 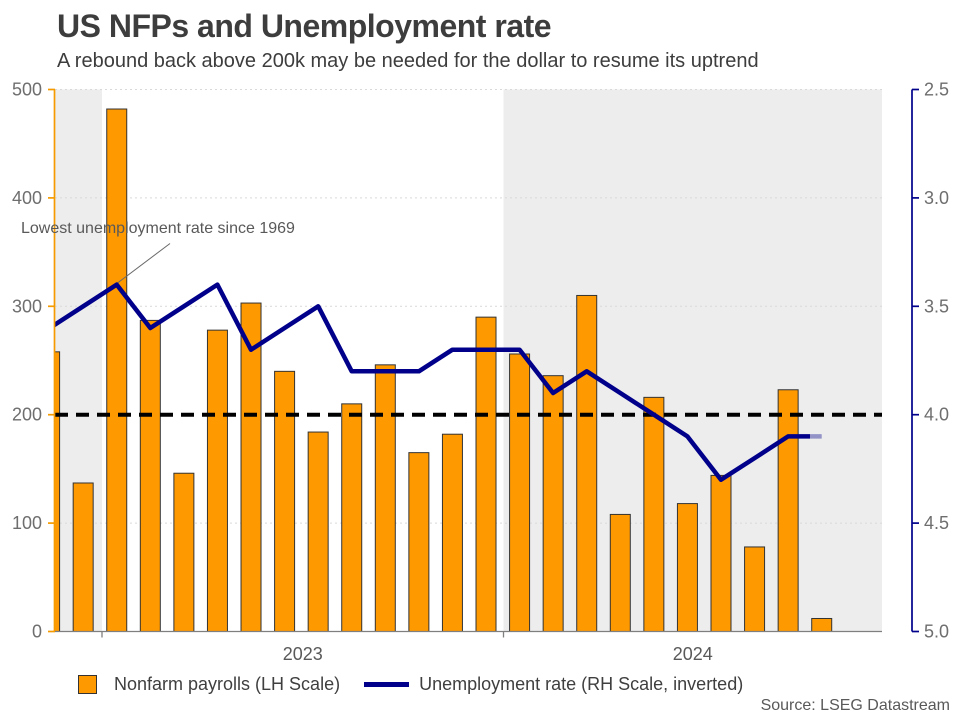 I want to click on legend-bar-label: Nonfarm payrolls (LH Scale), so click(x=227, y=683).